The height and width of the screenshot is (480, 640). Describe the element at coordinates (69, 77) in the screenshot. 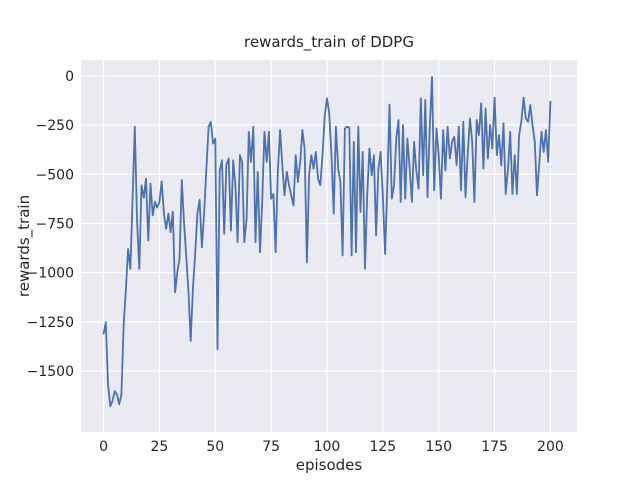

I see `y-tick-label: 0` at that location.